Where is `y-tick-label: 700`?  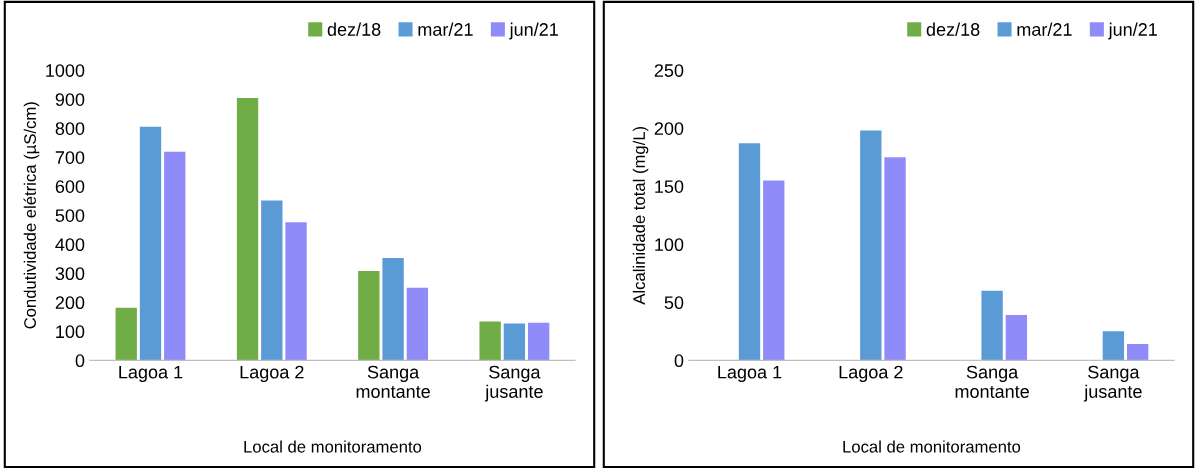
y-tick-label: 700 is located at coordinates (70, 157).